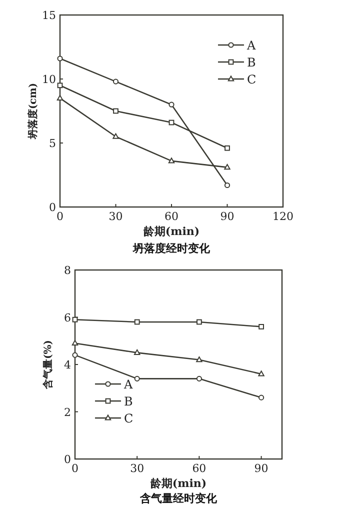 This screenshot has height=516, width=350. Describe the element at coordinates (283, 216) in the screenshot. I see `x-tick-label: 120` at that location.